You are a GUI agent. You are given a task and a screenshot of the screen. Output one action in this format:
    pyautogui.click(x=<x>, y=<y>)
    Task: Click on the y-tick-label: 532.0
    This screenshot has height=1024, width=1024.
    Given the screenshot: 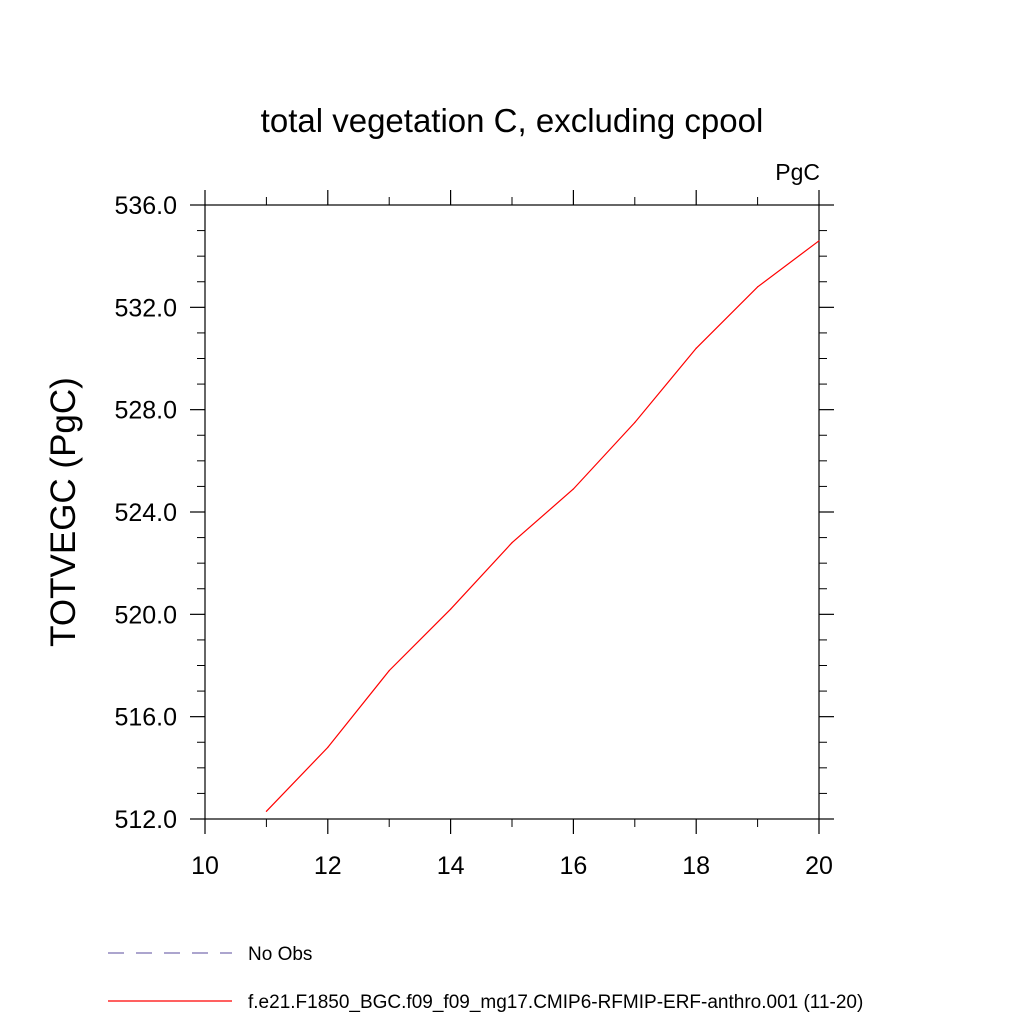 What is the action you would take?
    pyautogui.click(x=145, y=308)
    